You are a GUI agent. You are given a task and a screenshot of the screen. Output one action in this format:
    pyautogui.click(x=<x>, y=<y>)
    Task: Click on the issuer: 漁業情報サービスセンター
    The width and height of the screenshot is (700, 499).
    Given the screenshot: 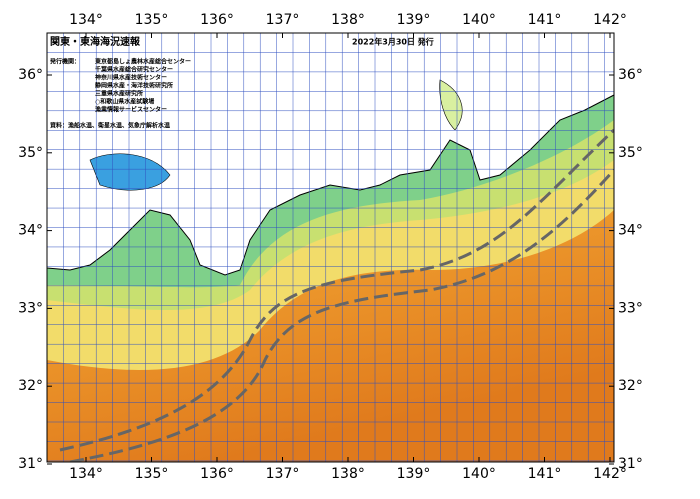 What is the action you would take?
    pyautogui.click(x=131, y=110)
    